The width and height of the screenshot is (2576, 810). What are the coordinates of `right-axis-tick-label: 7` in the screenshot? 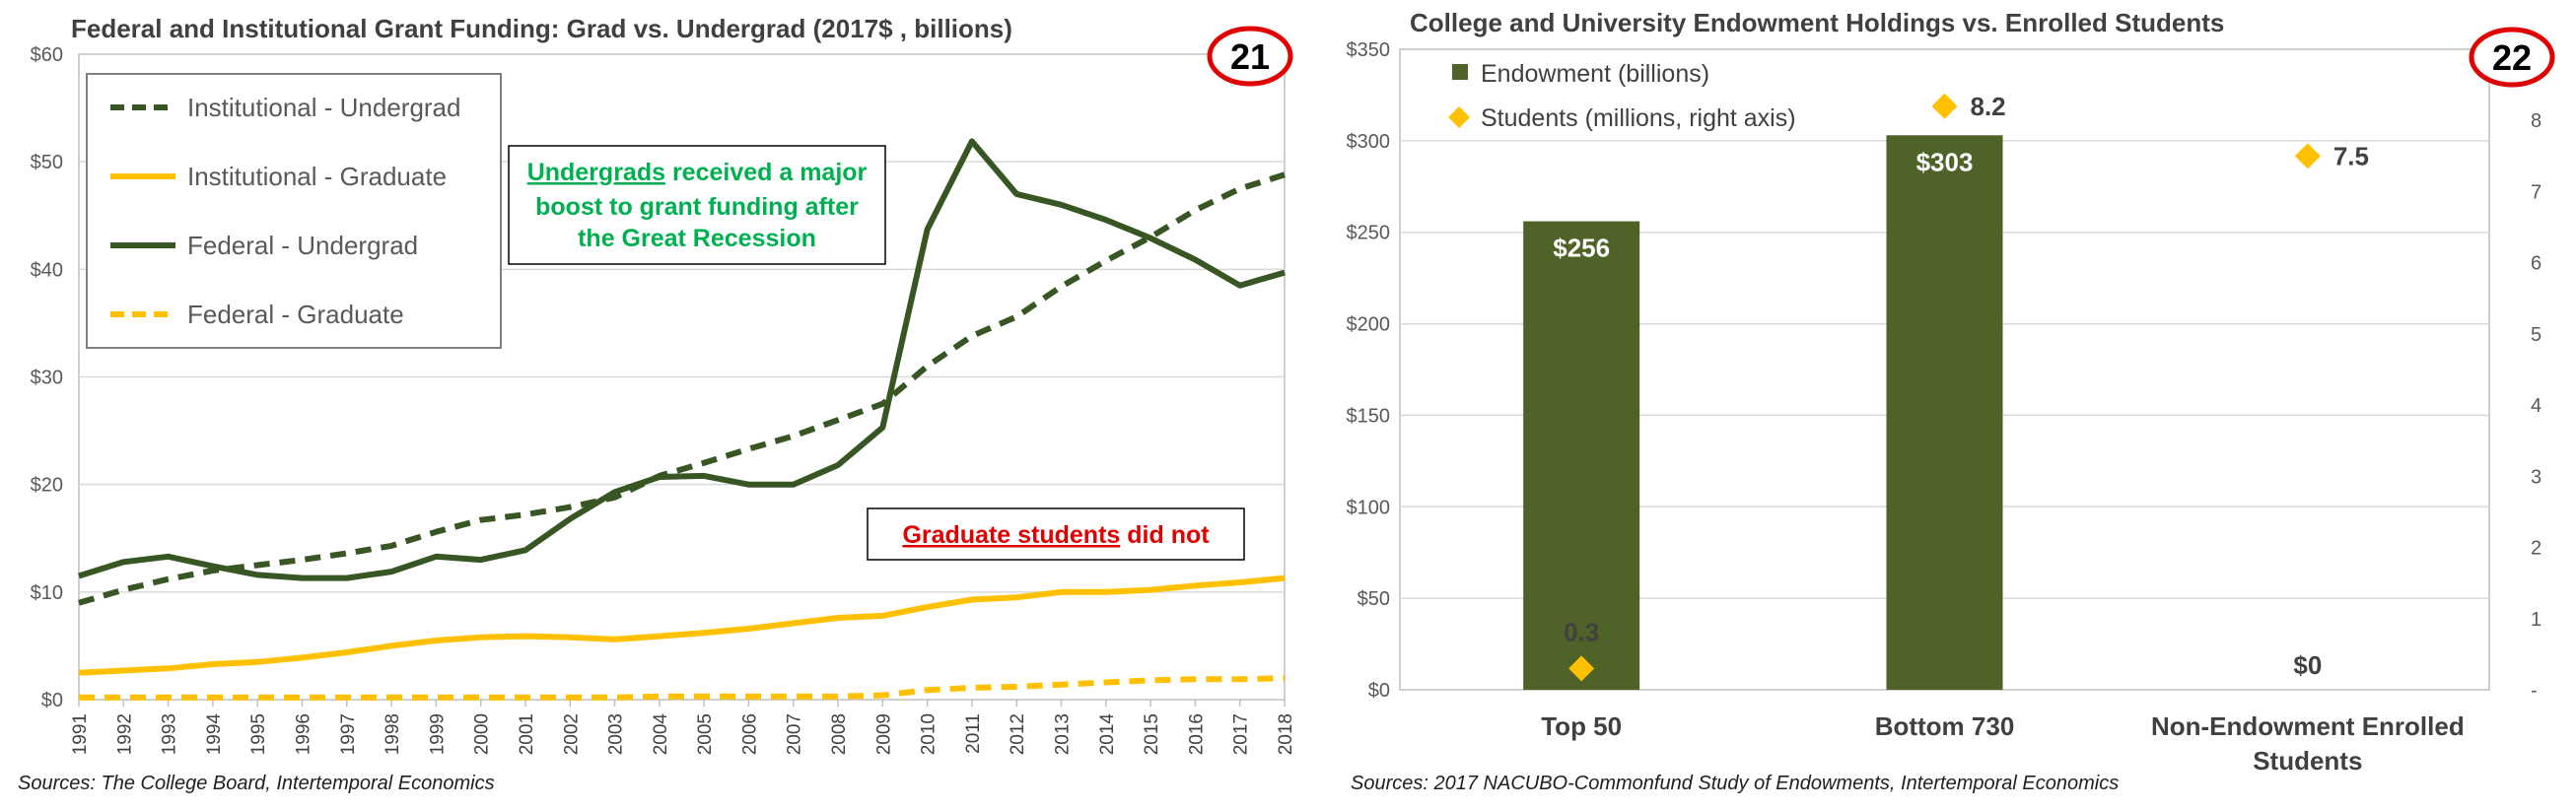 It's located at (2536, 192).